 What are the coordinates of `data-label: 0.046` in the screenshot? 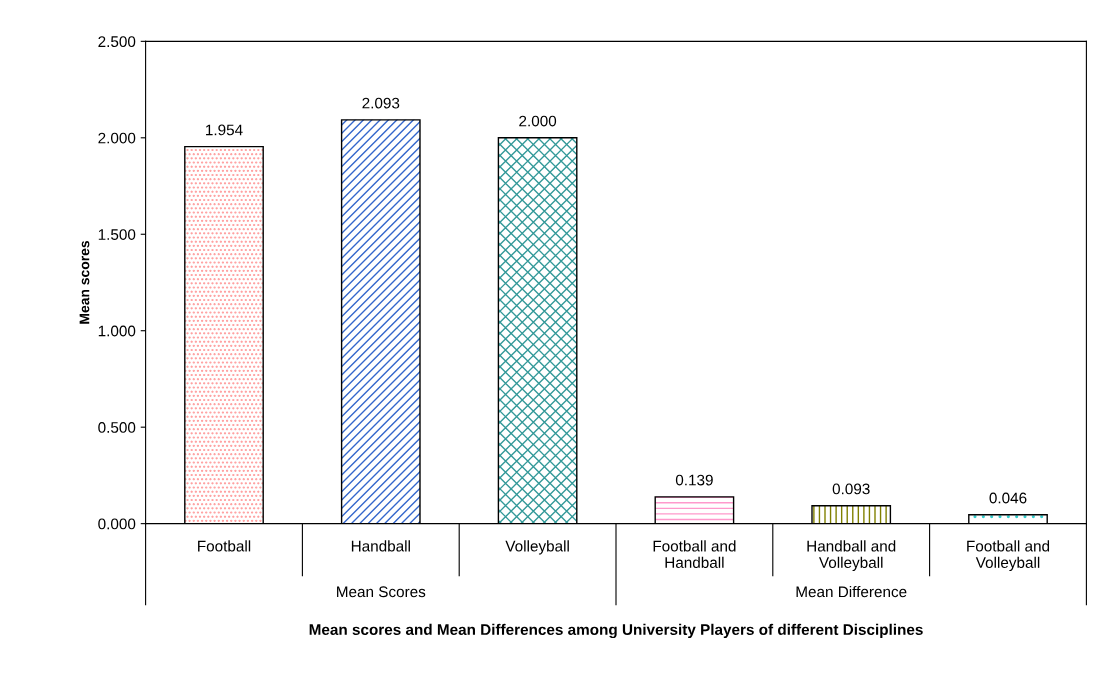 It's located at (1008, 498).